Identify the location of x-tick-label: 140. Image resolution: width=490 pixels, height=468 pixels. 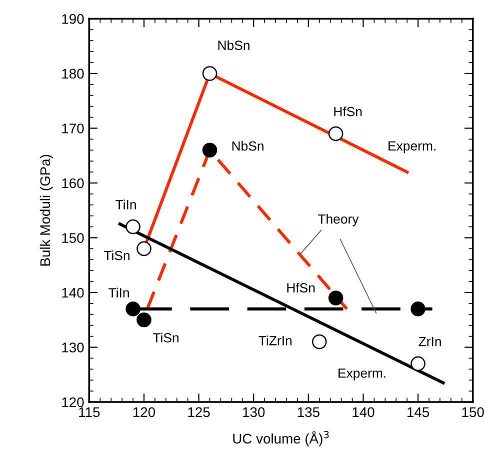
(363, 412).